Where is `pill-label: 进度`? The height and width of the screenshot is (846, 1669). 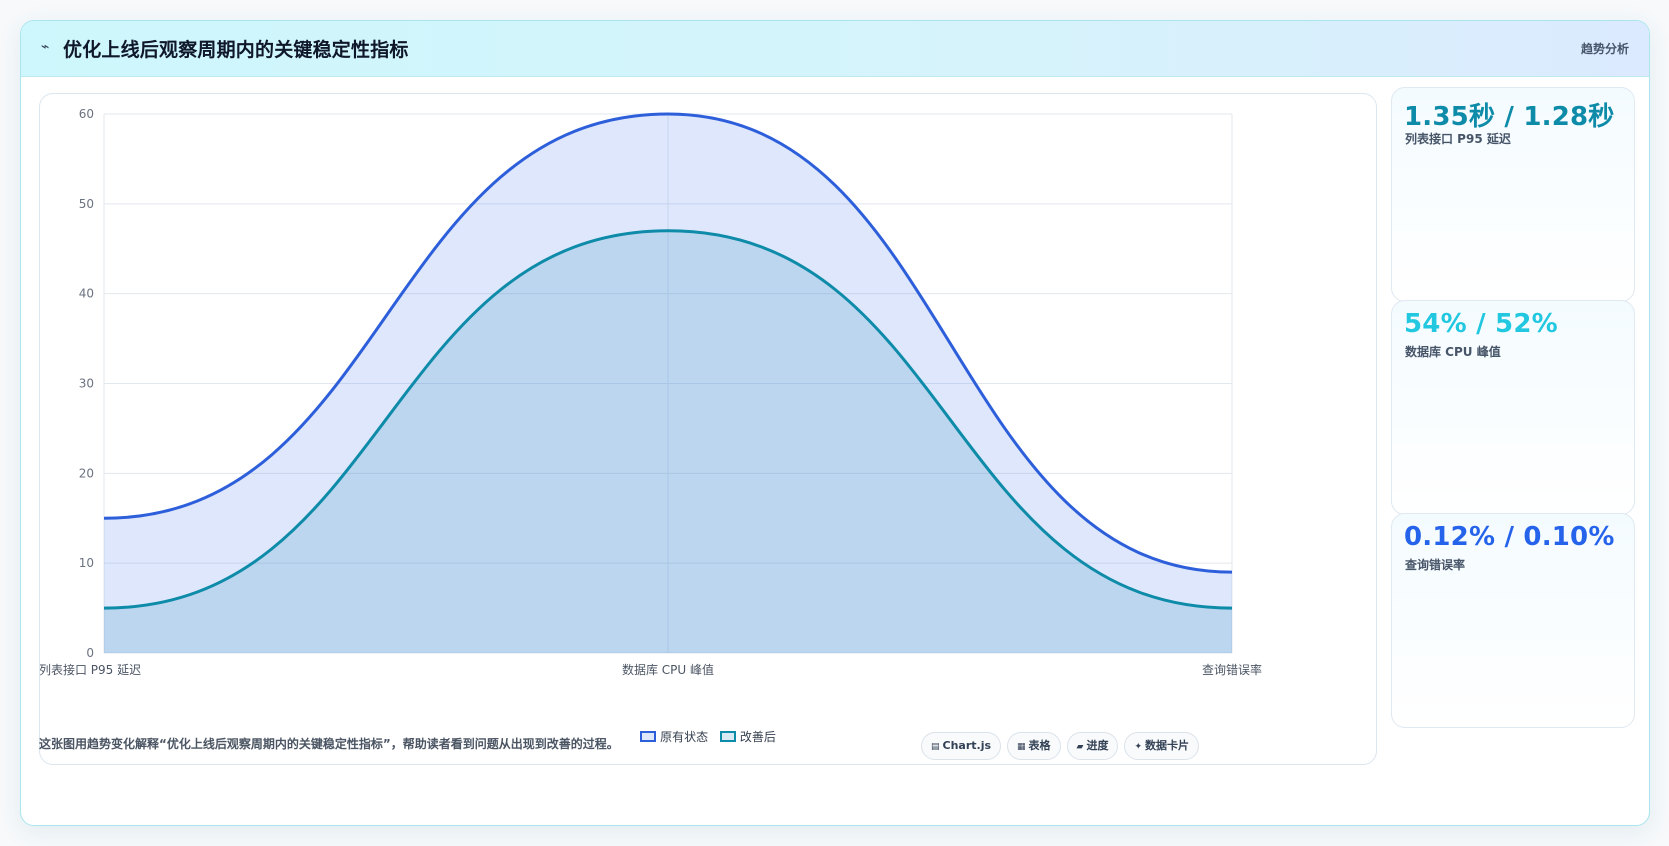
pill-label: 进度 is located at coordinates (1097, 745).